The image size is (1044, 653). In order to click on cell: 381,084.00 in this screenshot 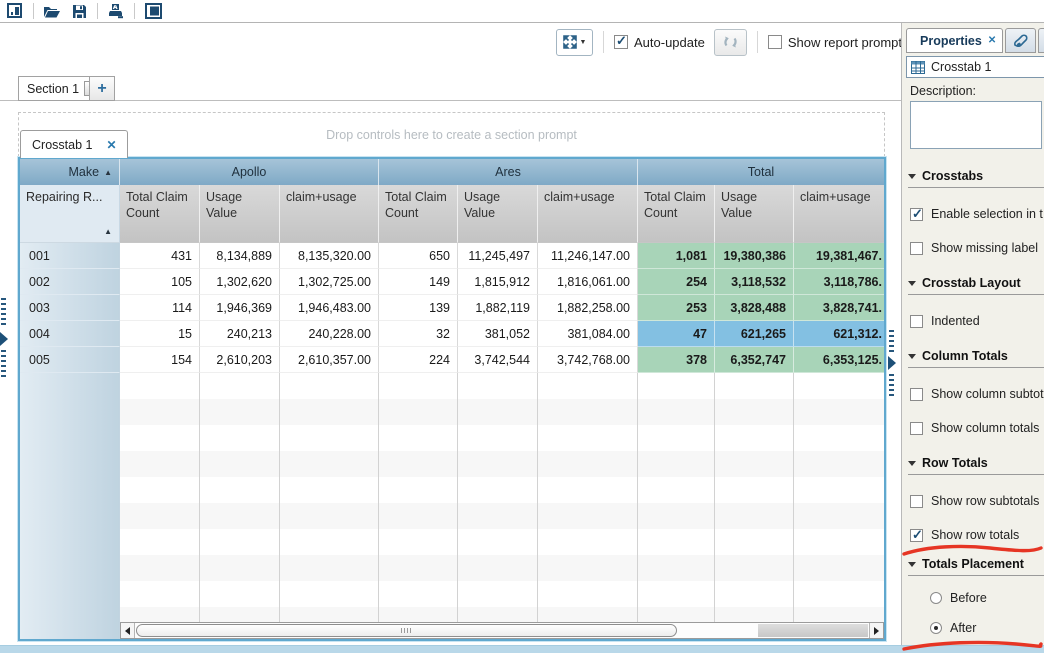, I will do `click(588, 334)`.